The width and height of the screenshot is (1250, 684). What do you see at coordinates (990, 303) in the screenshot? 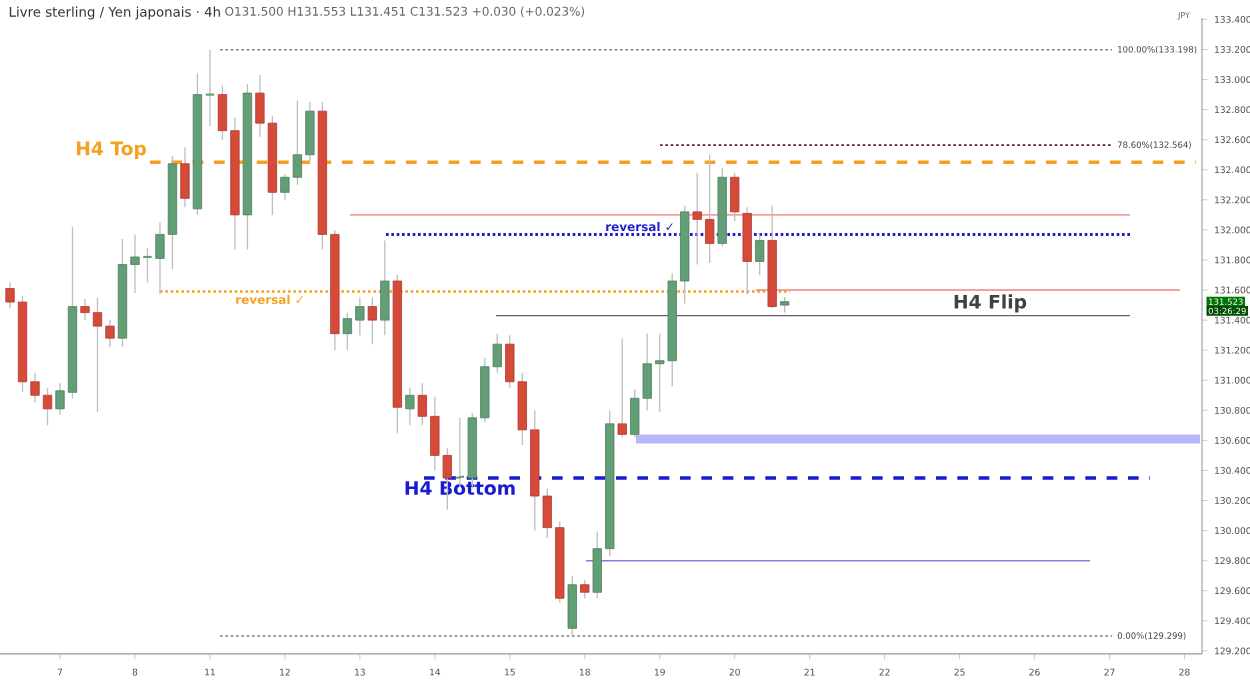
I see `ref-line-label: H4 Flip` at bounding box center [990, 303].